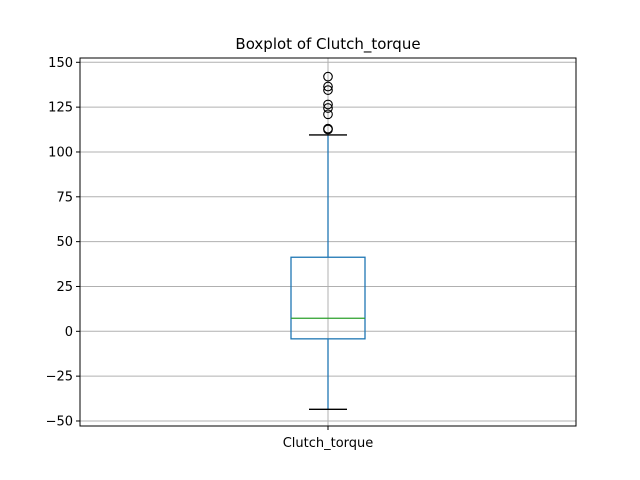 The image size is (640, 480). I want to click on x-tick-label: Clutch_torque, so click(328, 443).